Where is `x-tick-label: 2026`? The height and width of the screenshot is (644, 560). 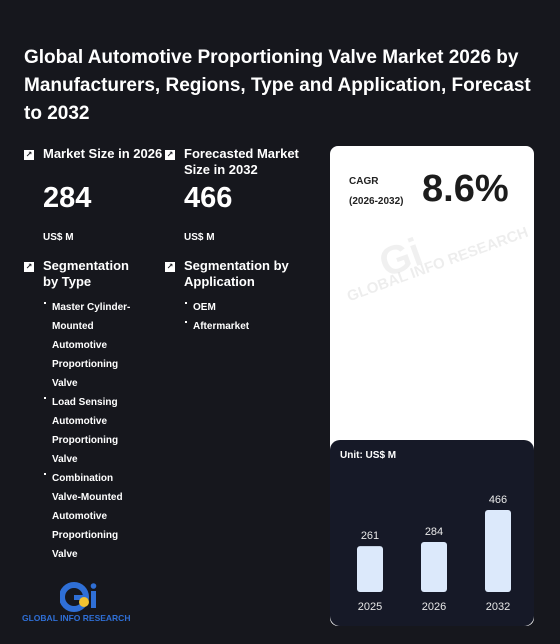 x-tick-label: 2026 is located at coordinates (434, 607).